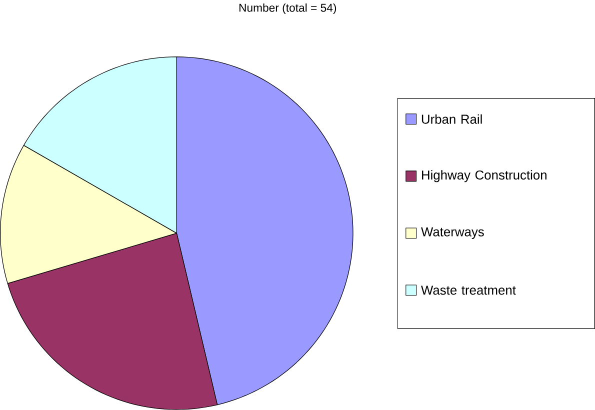 The width and height of the screenshot is (595, 410). I want to click on legend-label: Highway Construction, so click(484, 176).